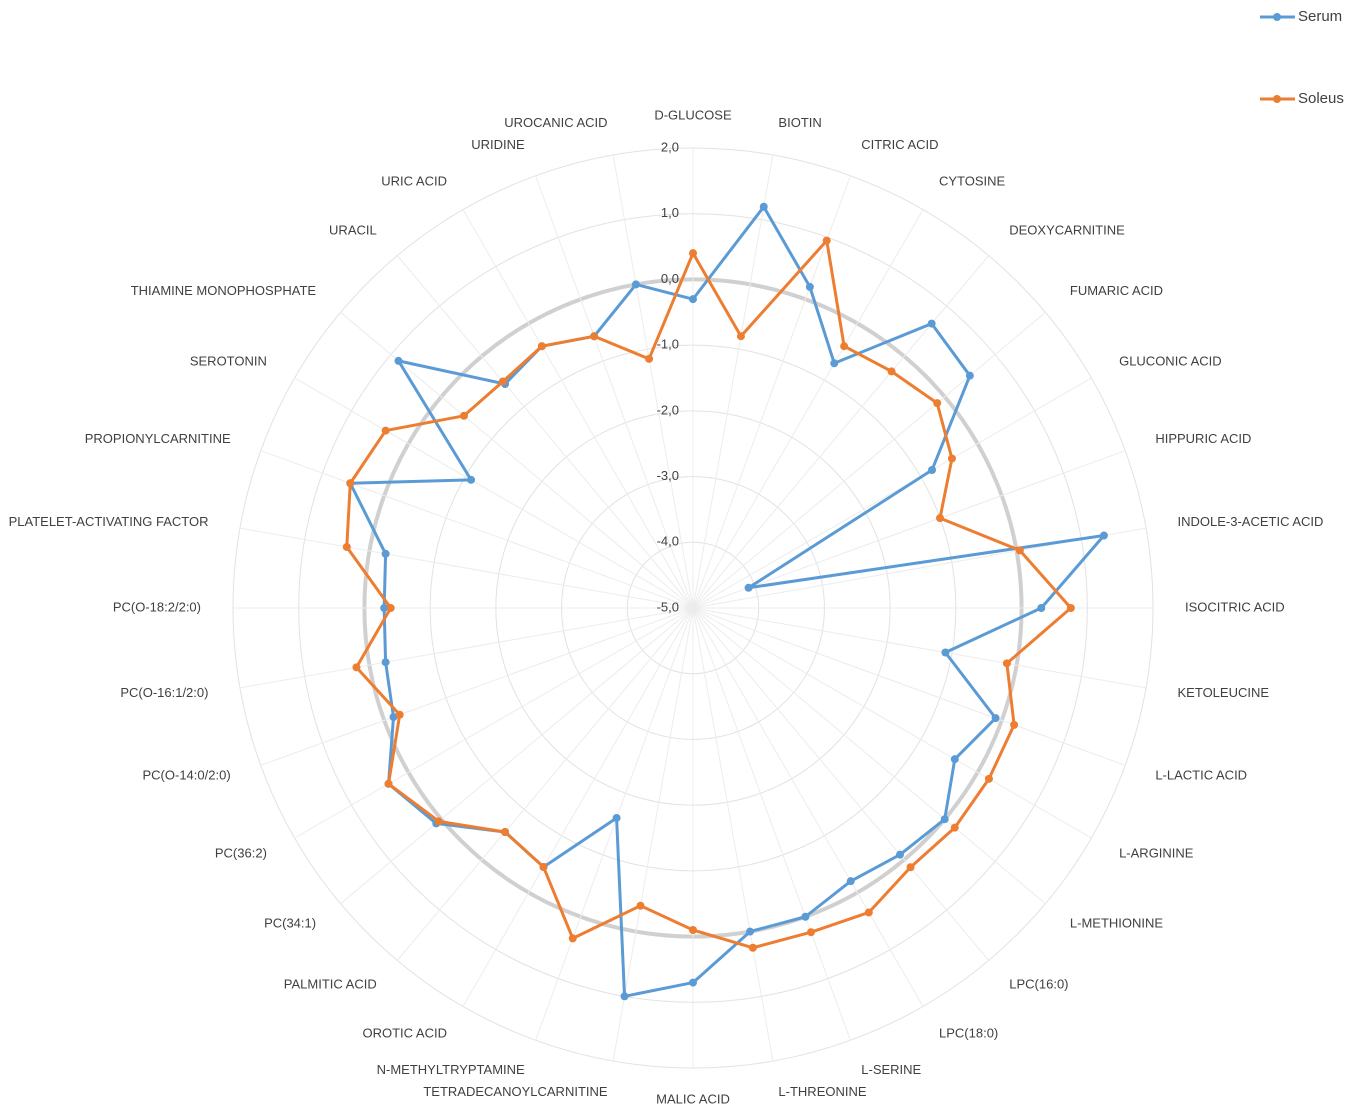 The width and height of the screenshot is (1356, 1115). Describe the element at coordinates (414, 180) in the screenshot. I see `category-label: URIC ACID` at that location.